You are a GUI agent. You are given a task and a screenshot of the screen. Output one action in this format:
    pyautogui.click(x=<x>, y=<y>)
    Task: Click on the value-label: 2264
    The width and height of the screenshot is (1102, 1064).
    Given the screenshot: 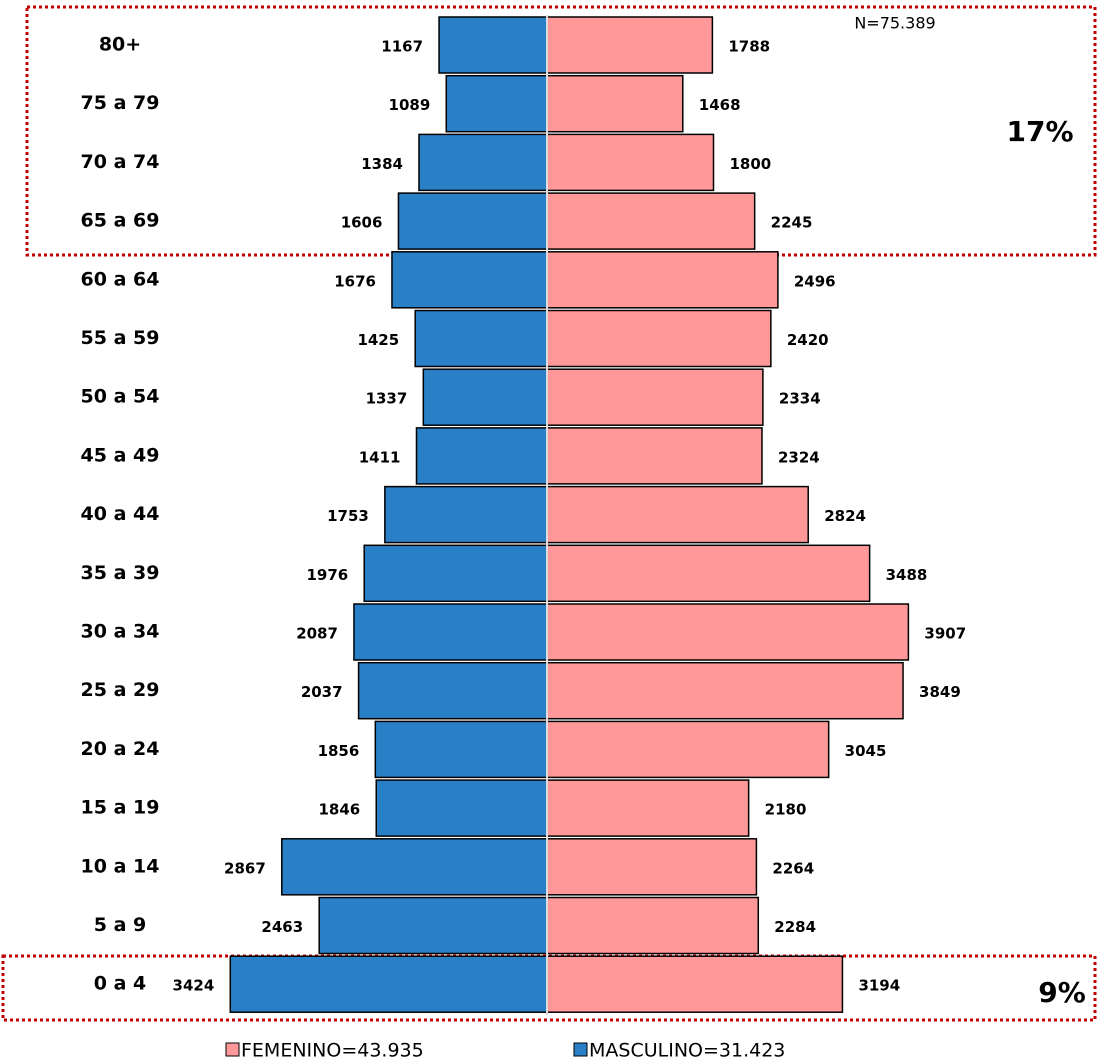 What is the action you would take?
    pyautogui.click(x=793, y=868)
    